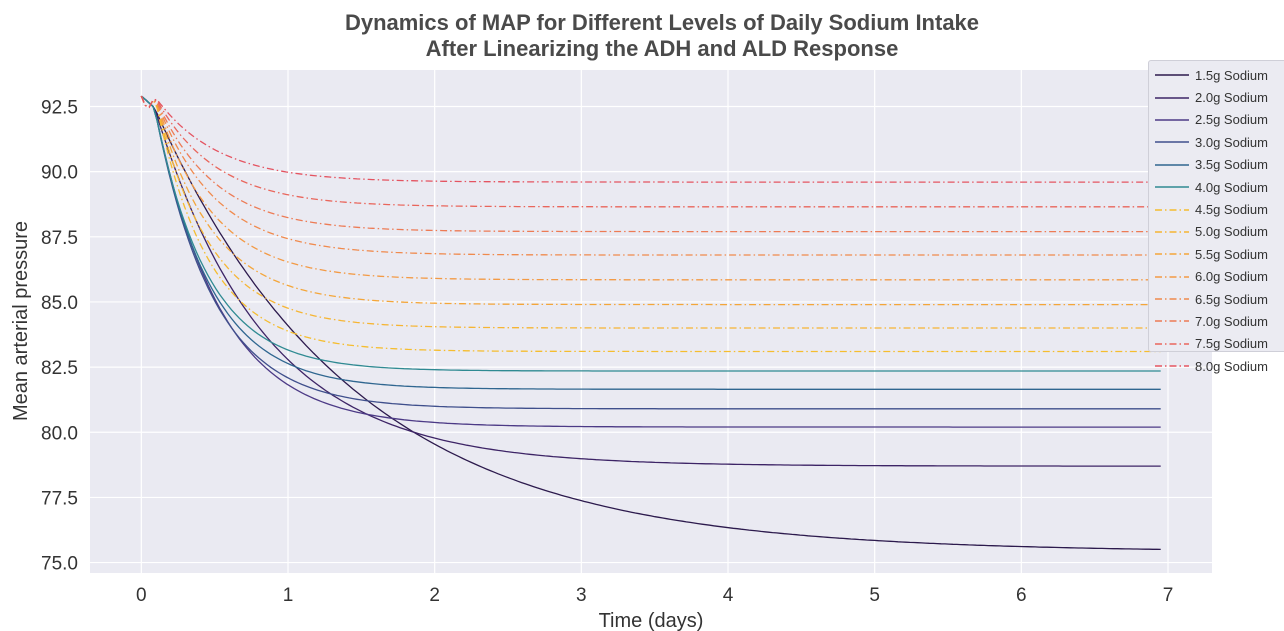  Describe the element at coordinates (581, 595) in the screenshot. I see `x-tick-label: 3` at that location.